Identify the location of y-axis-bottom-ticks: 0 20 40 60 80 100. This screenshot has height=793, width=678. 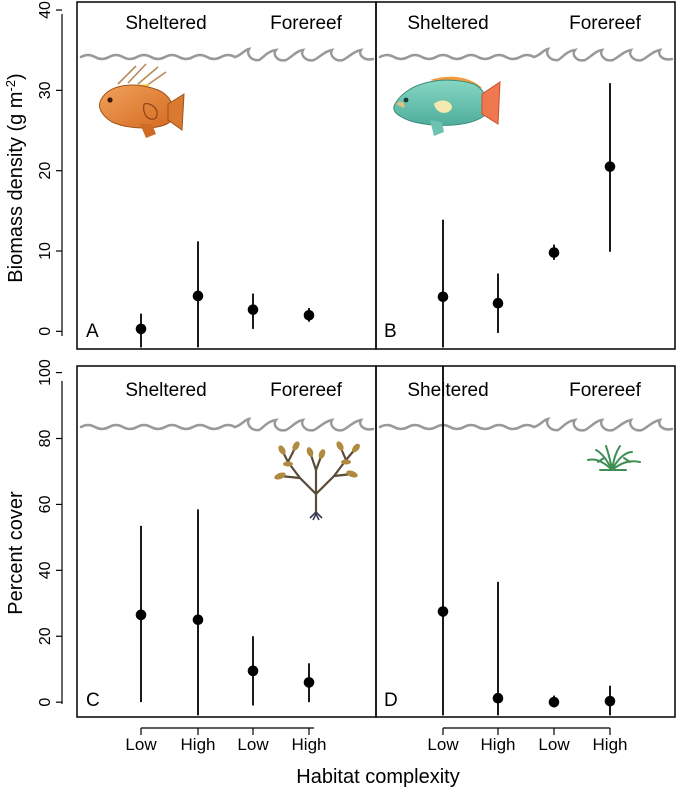
(49, 533).